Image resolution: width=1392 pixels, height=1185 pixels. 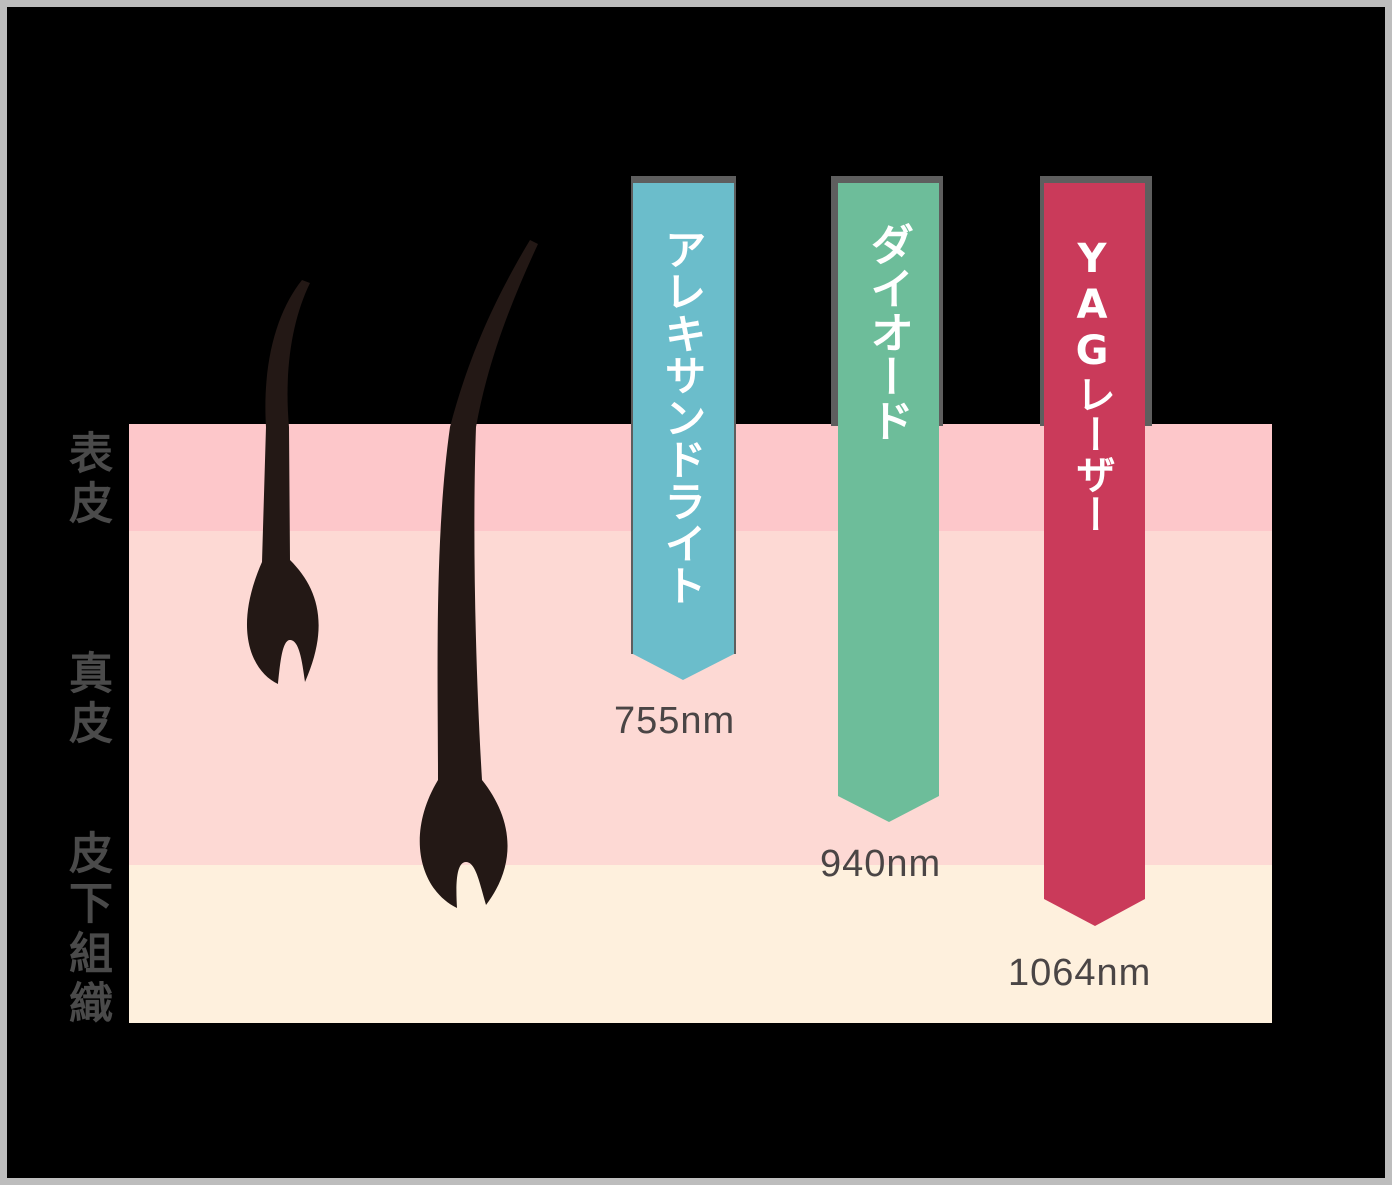 I want to click on laser-diode, so click(x=887, y=499).